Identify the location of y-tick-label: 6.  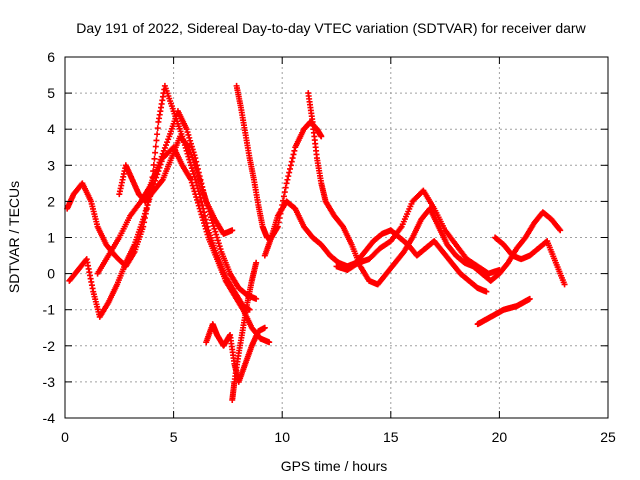
(51, 57).